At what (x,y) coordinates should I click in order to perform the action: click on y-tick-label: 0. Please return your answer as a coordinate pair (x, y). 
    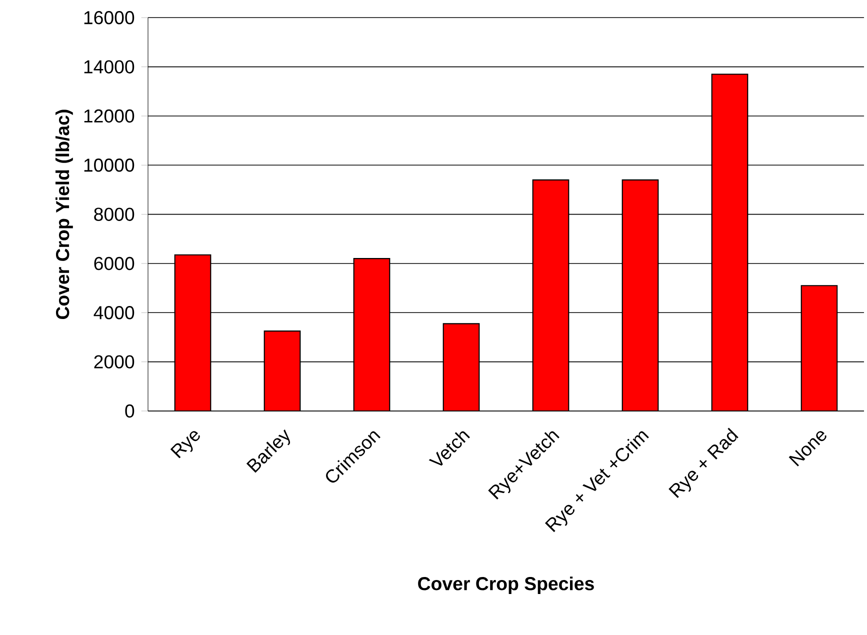
    Looking at the image, I should click on (129, 411).